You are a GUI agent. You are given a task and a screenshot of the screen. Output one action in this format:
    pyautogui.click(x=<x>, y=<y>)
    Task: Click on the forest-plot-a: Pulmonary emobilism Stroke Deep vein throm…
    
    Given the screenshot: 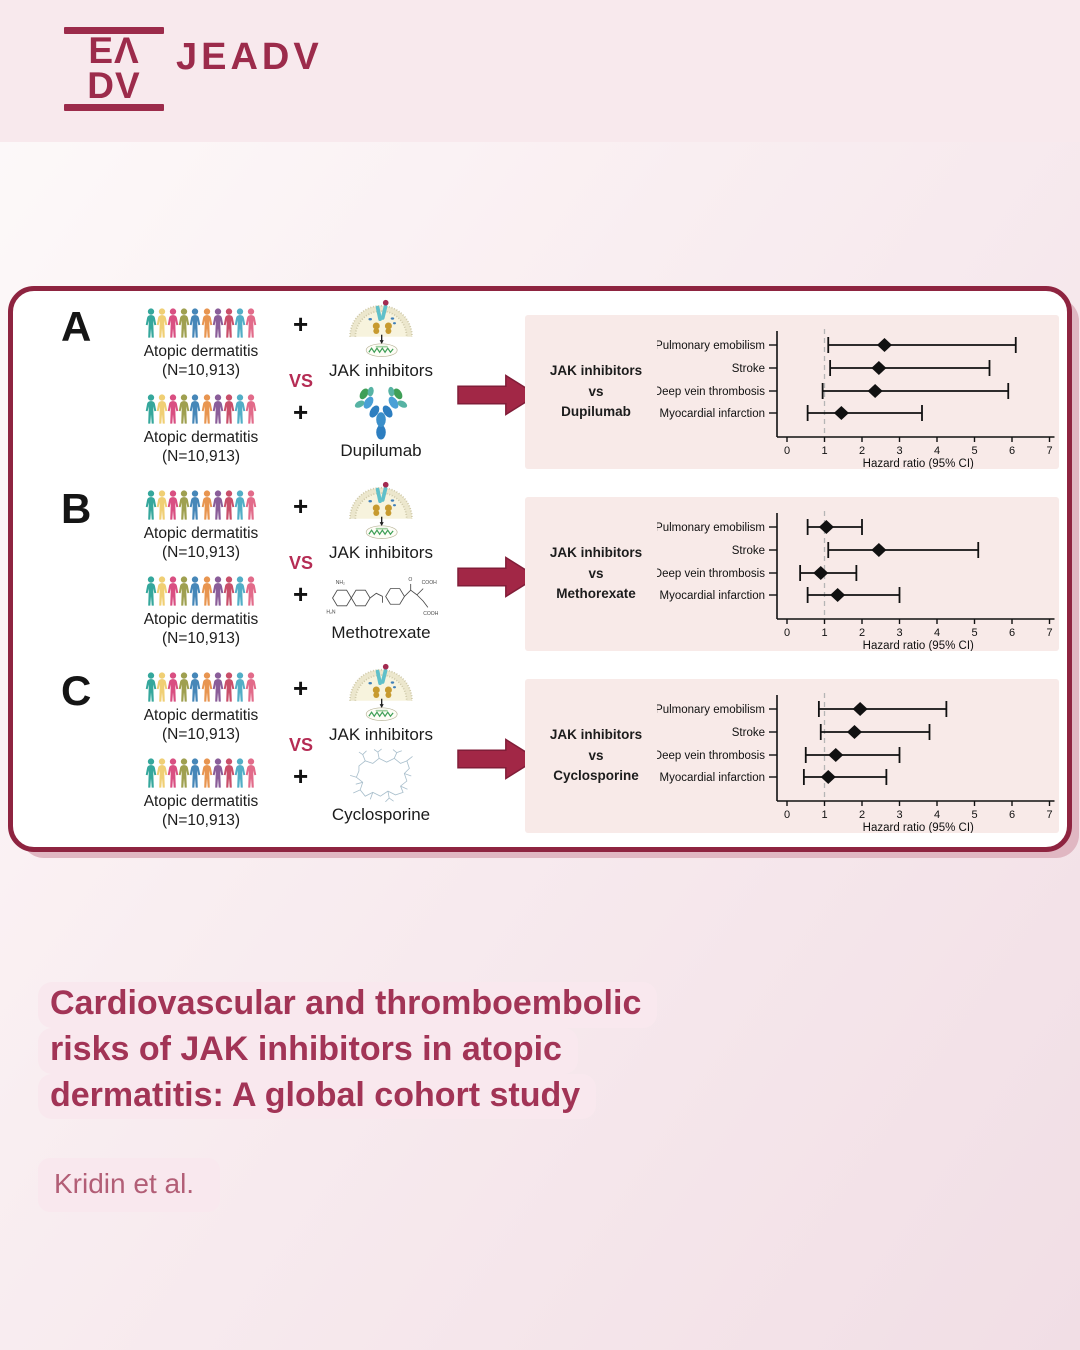 What is the action you would take?
    pyautogui.click(x=856, y=399)
    